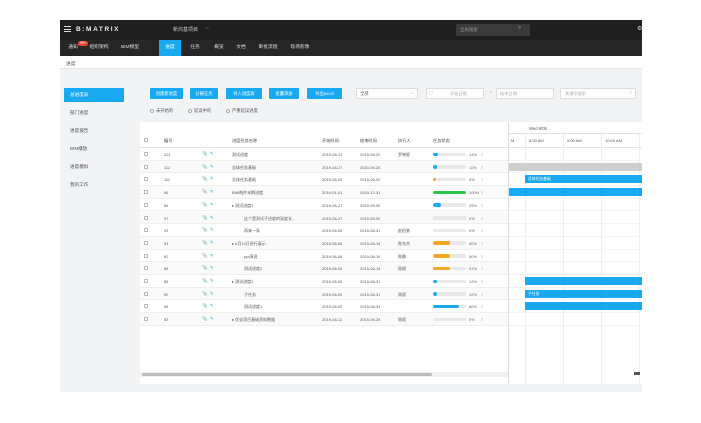 Image resolution: width=701 pixels, height=423 pixels. I want to click on nav-item-org: 组织架构, so click(99, 47).